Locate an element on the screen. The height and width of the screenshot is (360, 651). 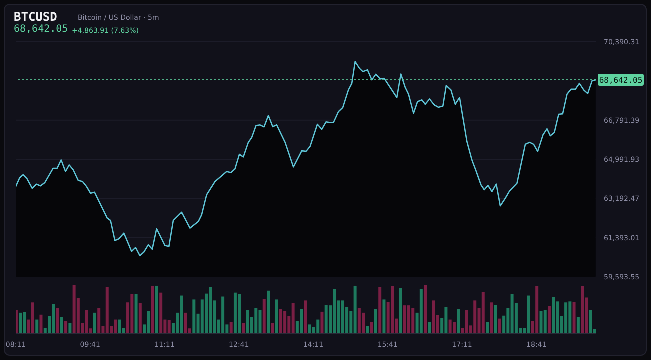
ref-line-label: 68,642.05 is located at coordinates (621, 81).